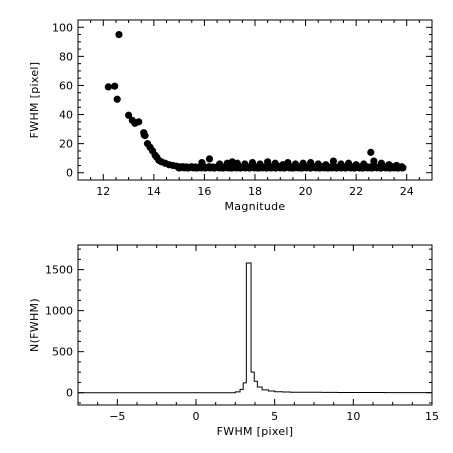 The width and height of the screenshot is (453, 453). What do you see at coordinates (66, 85) in the screenshot?
I see `y-tick-label: 60` at bounding box center [66, 85].